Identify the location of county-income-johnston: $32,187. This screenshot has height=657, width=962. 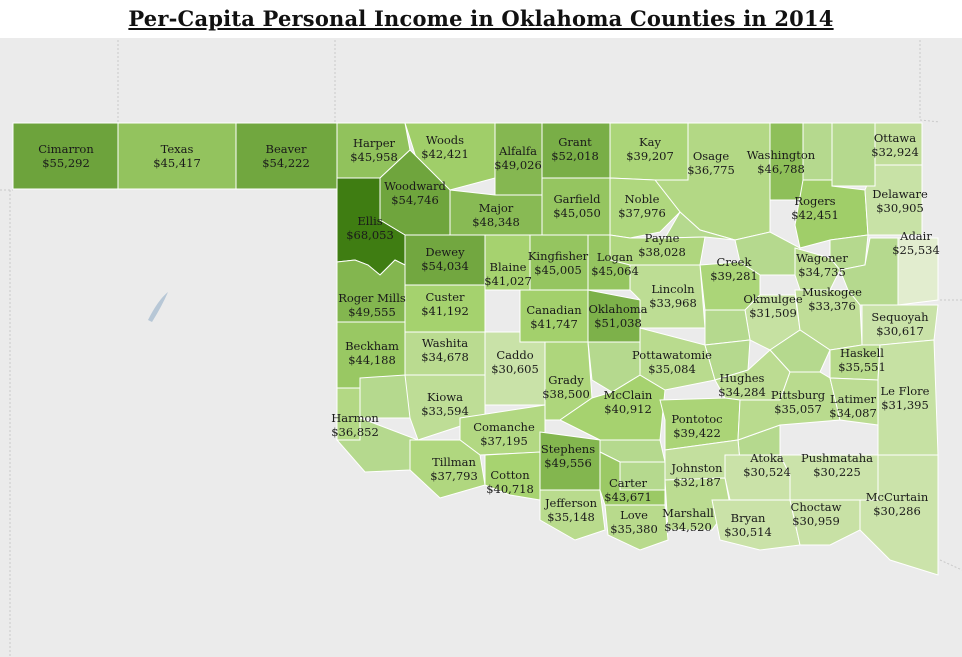
(697, 482).